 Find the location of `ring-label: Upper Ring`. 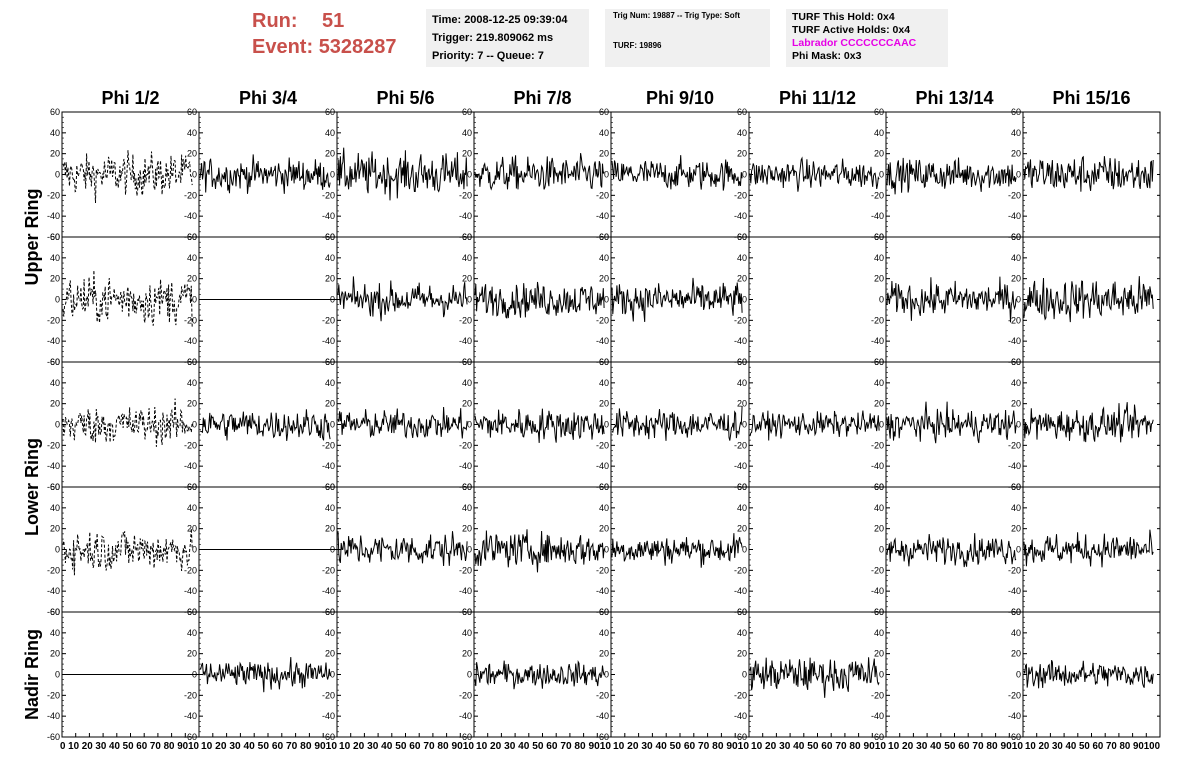

ring-label: Upper Ring is located at coordinates (32, 237).